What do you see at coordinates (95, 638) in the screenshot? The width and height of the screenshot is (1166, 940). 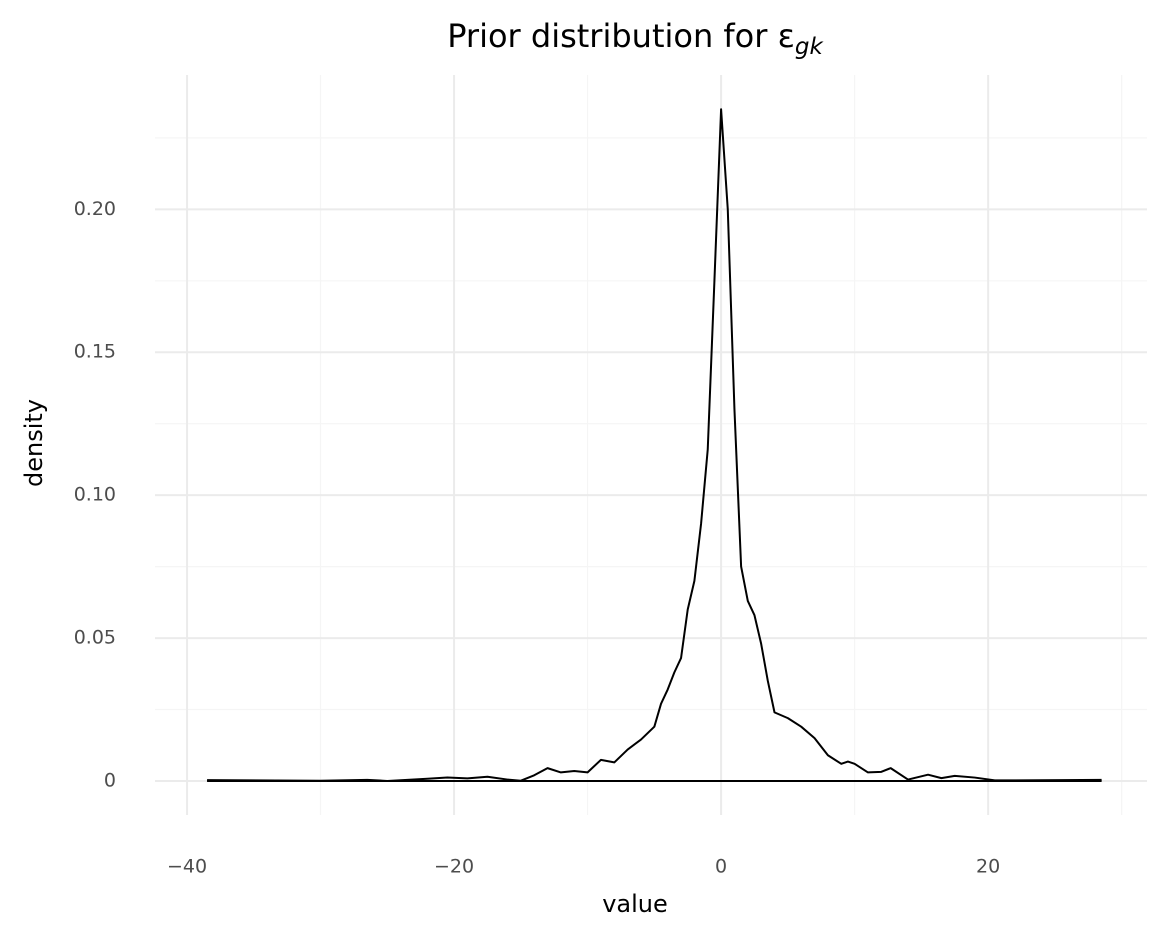 I see `y-tick-label: 0.05` at bounding box center [95, 638].